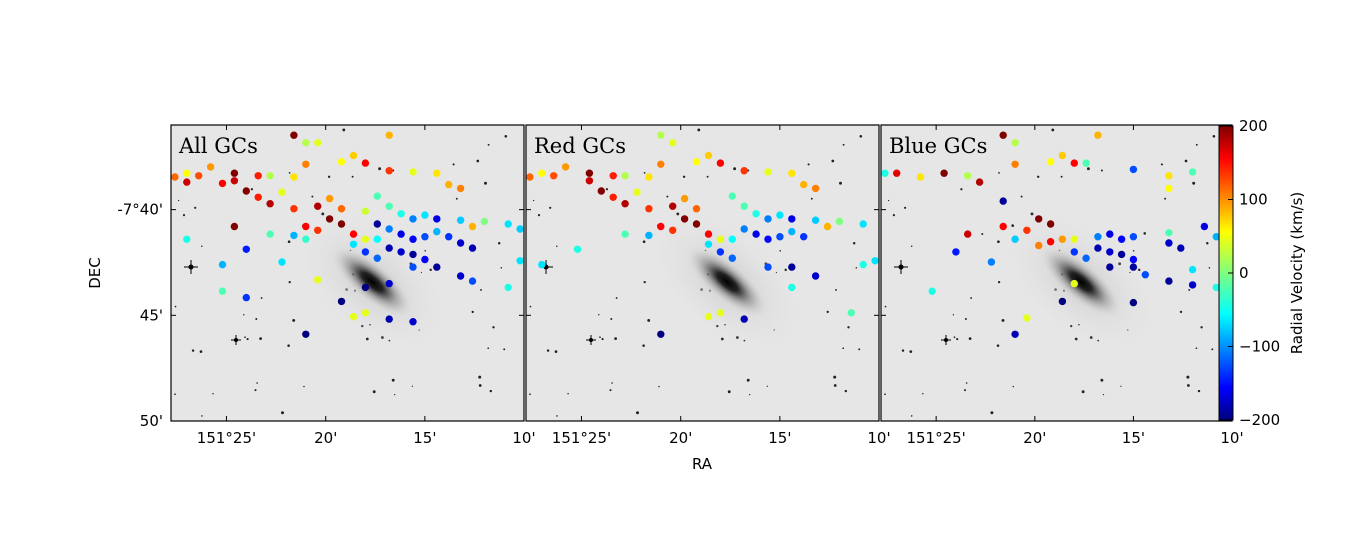 This screenshot has width=1371, height=547. Describe the element at coordinates (1244, 273) in the screenshot. I see `colorbar-tick-label: 0` at that location.